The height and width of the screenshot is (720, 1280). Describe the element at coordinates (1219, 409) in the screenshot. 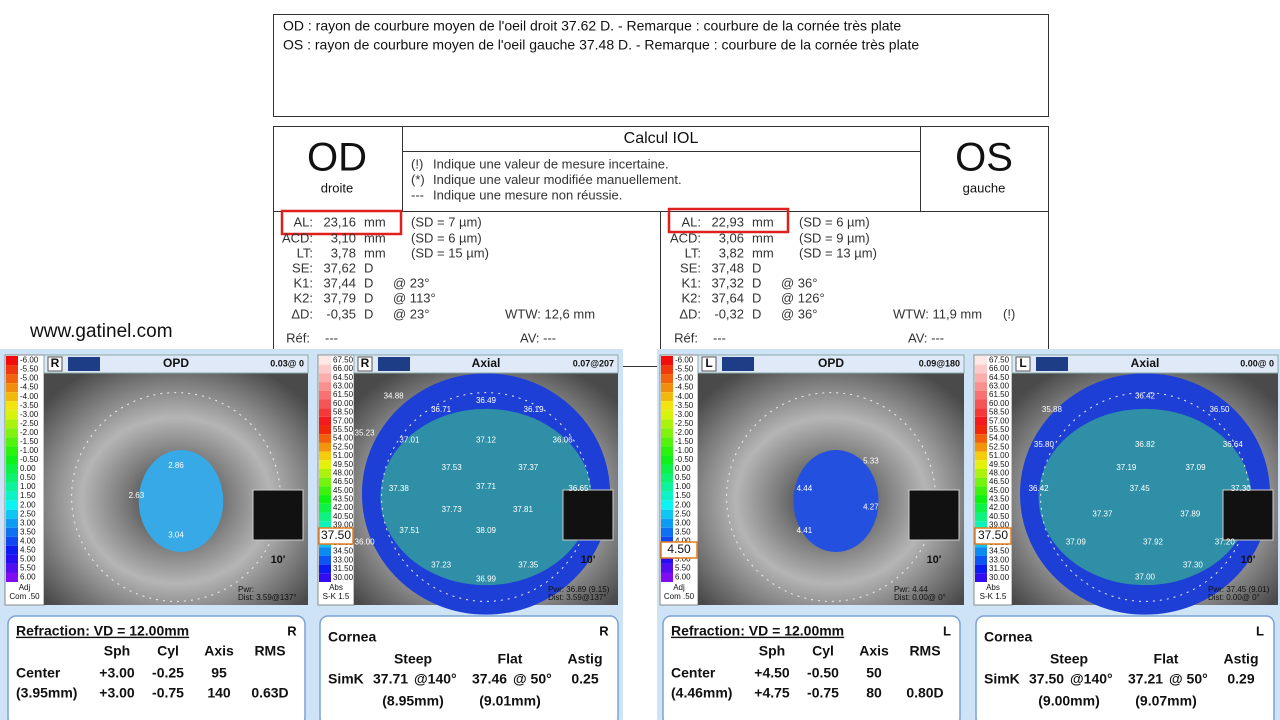

I see `map-value: 36.50` at that location.